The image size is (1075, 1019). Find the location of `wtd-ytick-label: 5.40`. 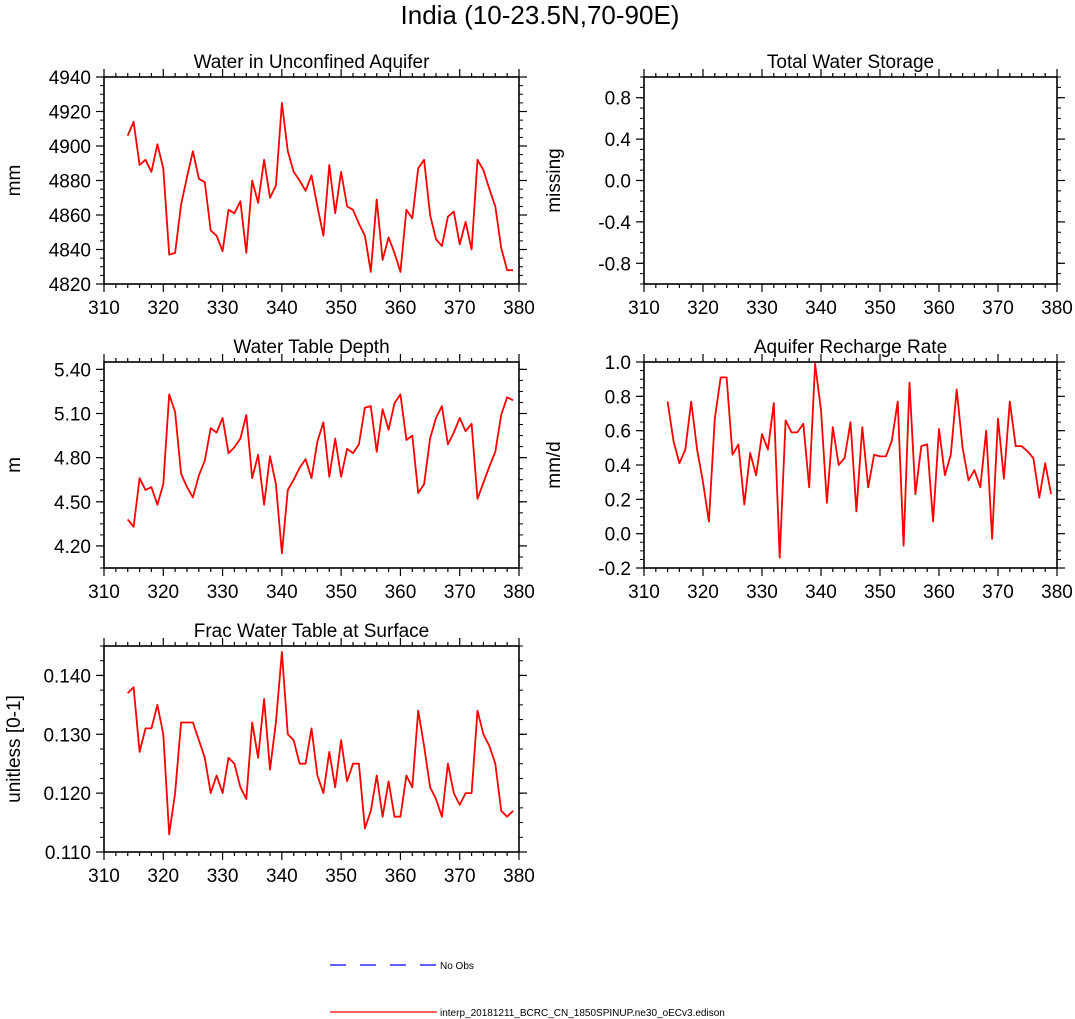

wtd-ytick-label: 5.40 is located at coordinates (72, 370).